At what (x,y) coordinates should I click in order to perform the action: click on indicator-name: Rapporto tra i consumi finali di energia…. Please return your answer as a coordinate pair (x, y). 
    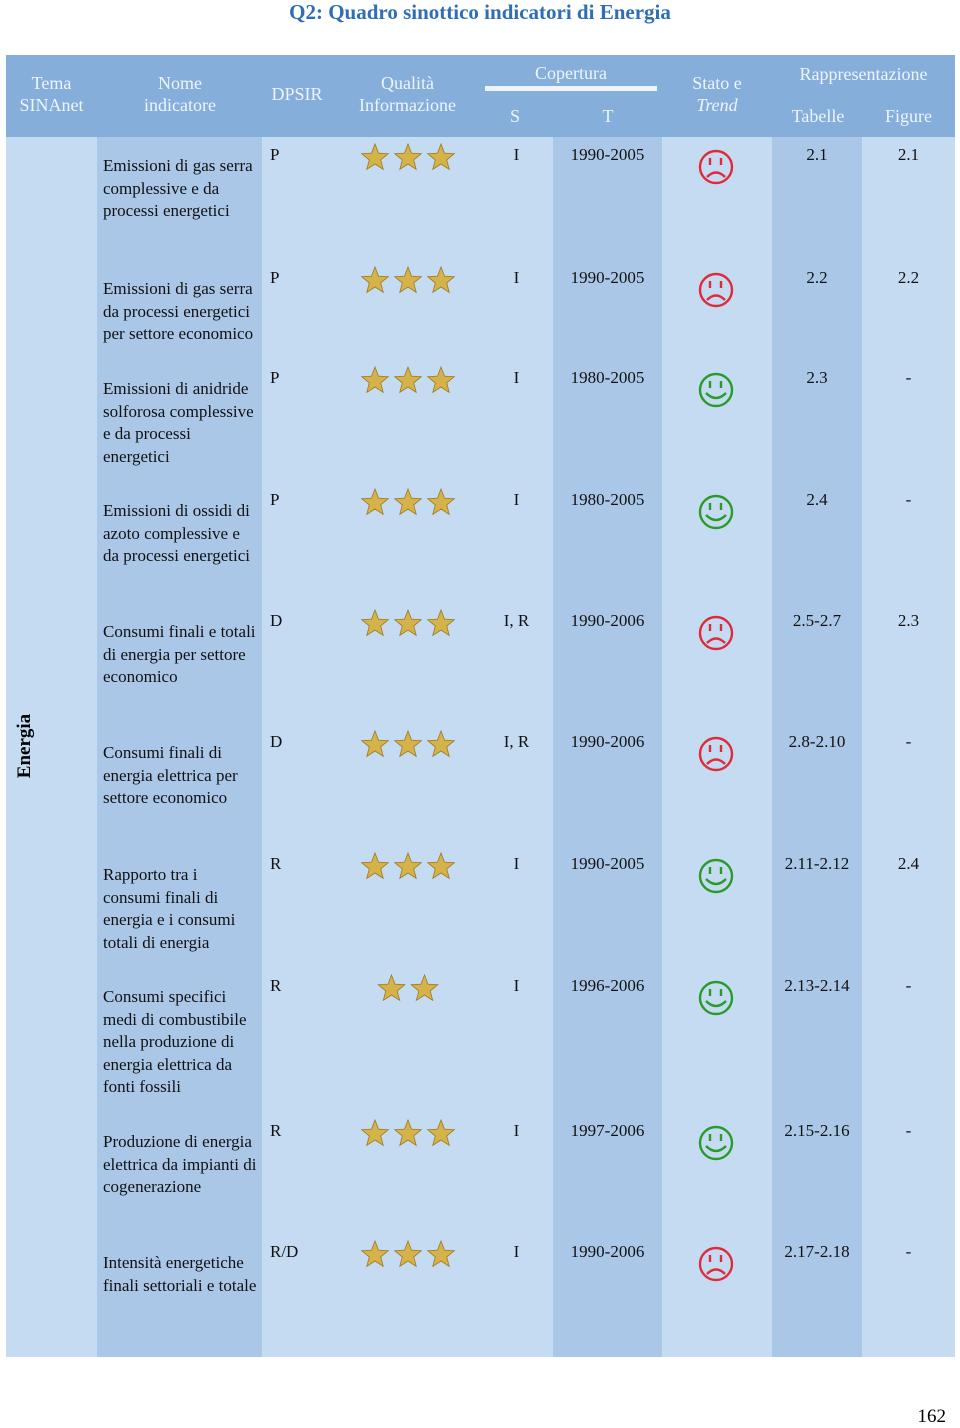
    Looking at the image, I should click on (169, 908).